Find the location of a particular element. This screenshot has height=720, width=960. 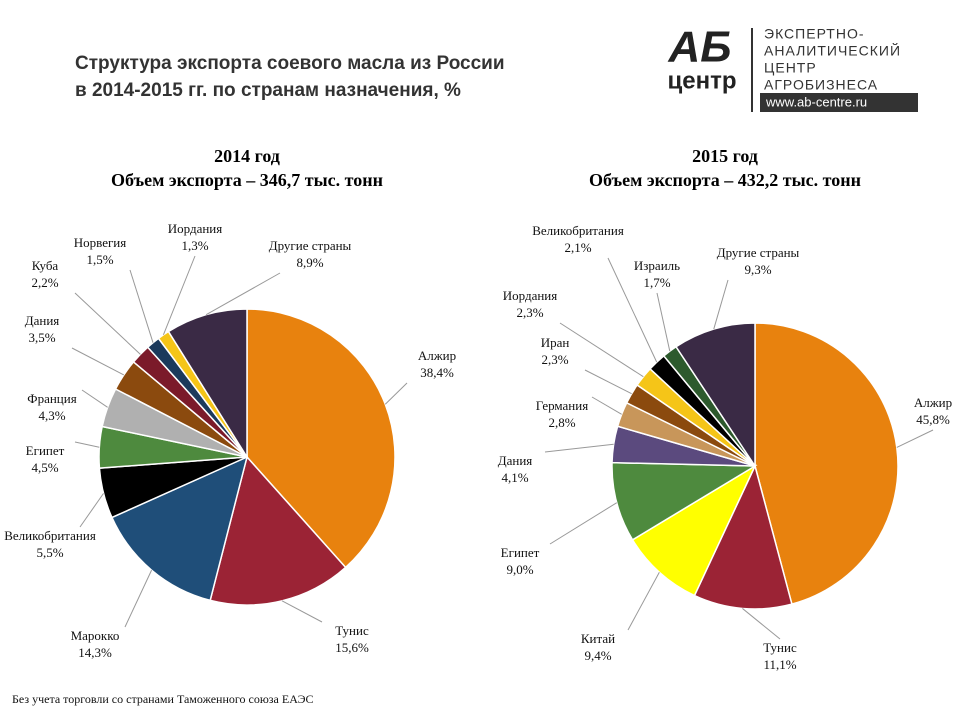

logo-url: www.ab-centre.ru is located at coordinates (816, 101).